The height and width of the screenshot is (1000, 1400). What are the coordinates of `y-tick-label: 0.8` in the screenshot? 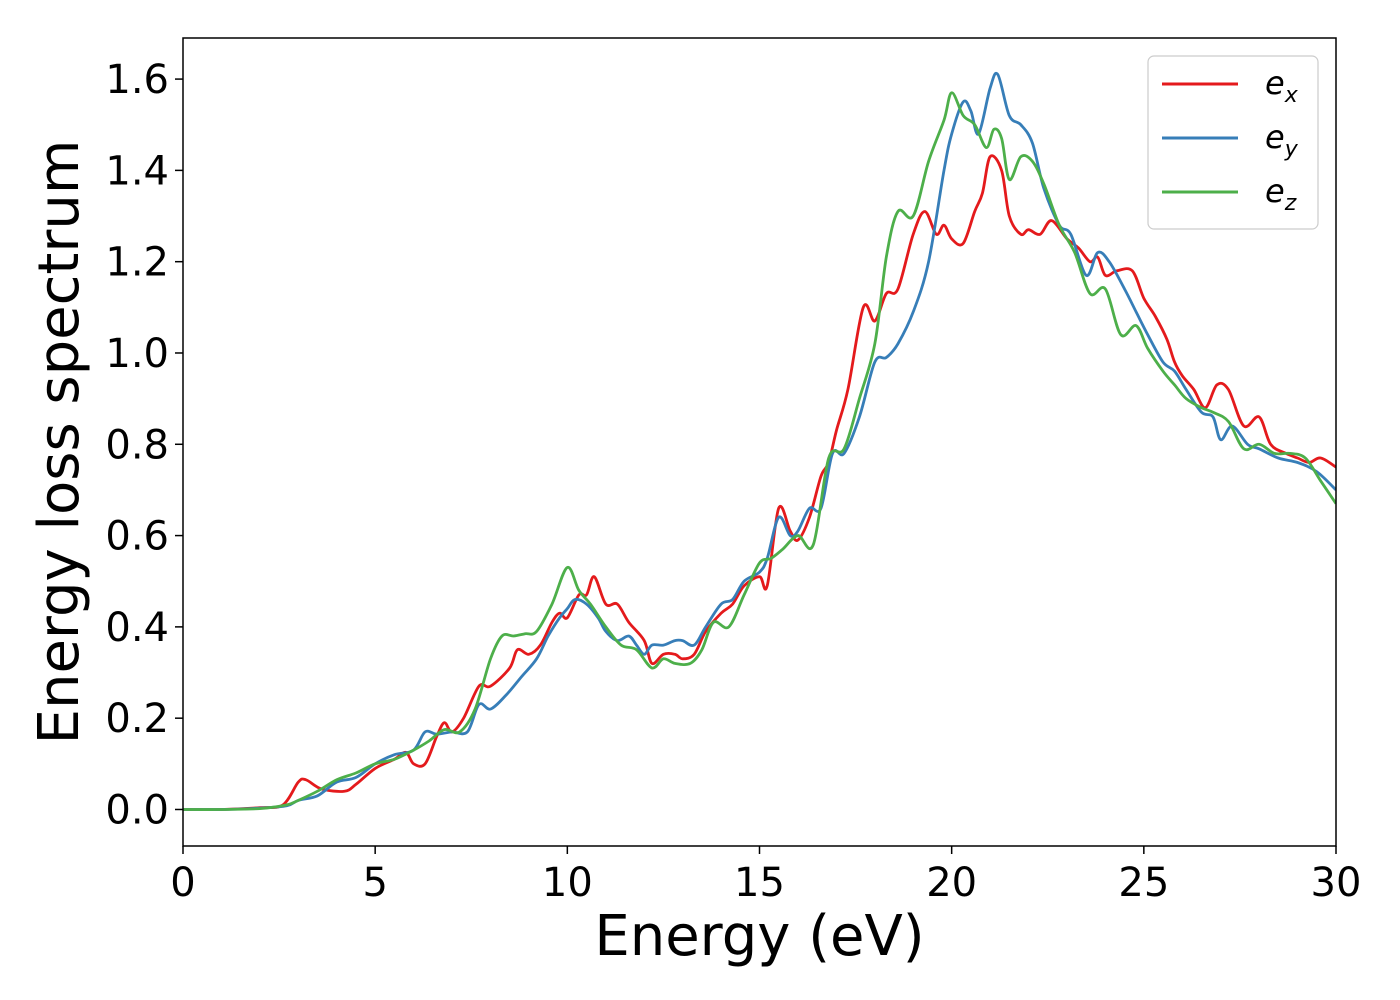 It's located at (137, 445).